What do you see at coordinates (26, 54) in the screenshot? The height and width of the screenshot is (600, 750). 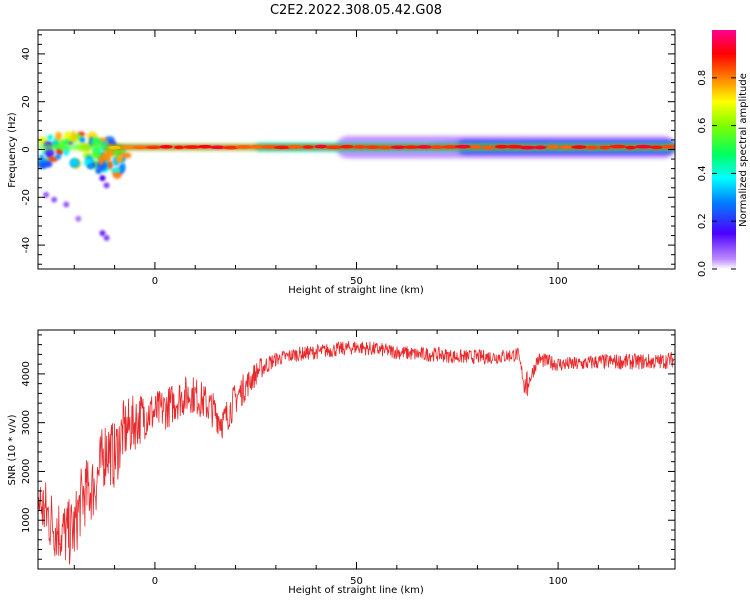 I see `y-tick-label: 40` at bounding box center [26, 54].